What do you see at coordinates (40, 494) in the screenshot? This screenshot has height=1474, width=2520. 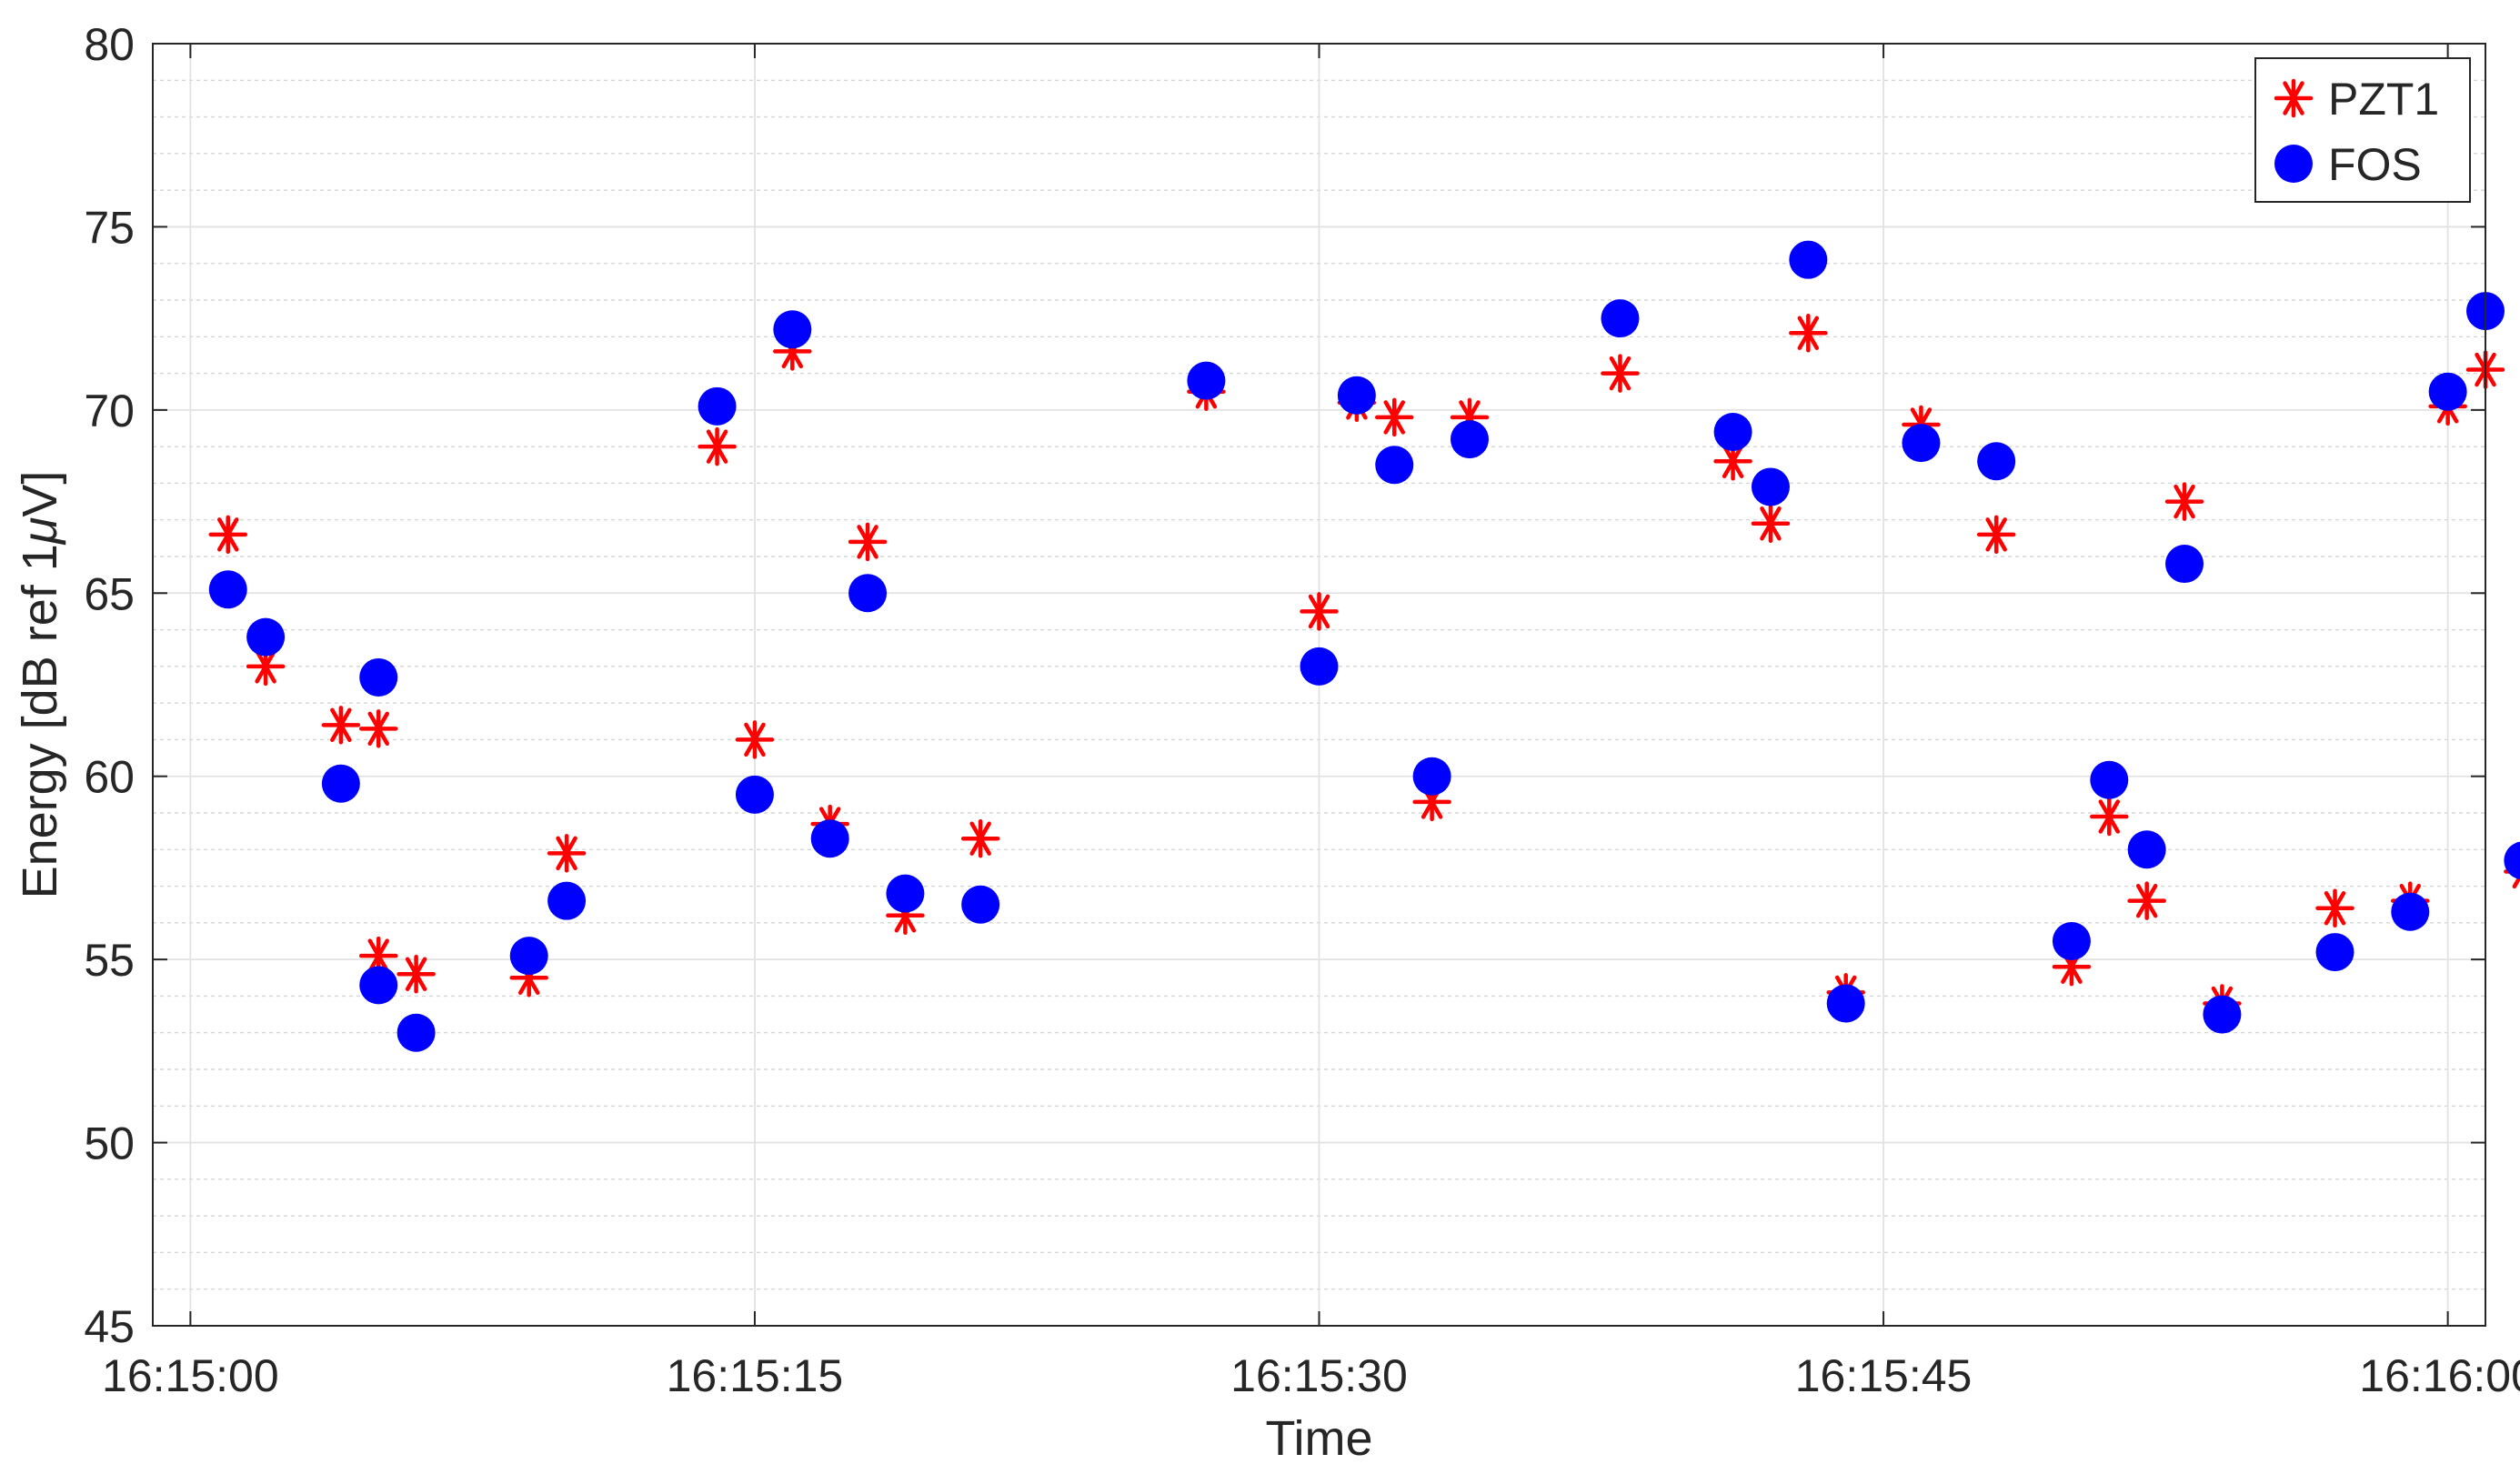 I see `y-axis-label-tail: V]` at bounding box center [40, 494].